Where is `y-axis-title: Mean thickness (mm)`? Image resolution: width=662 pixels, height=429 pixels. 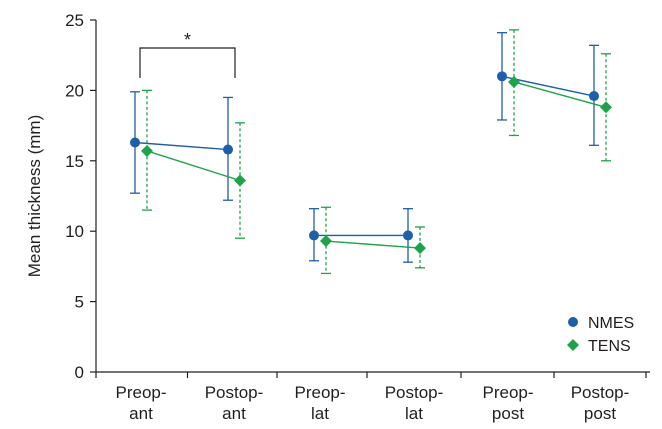
y-axis-title: Mean thickness (mm) is located at coordinates (34, 196).